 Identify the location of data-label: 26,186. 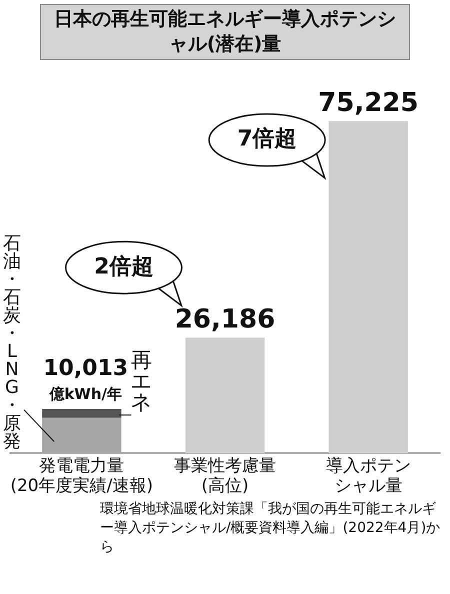
(225, 319).